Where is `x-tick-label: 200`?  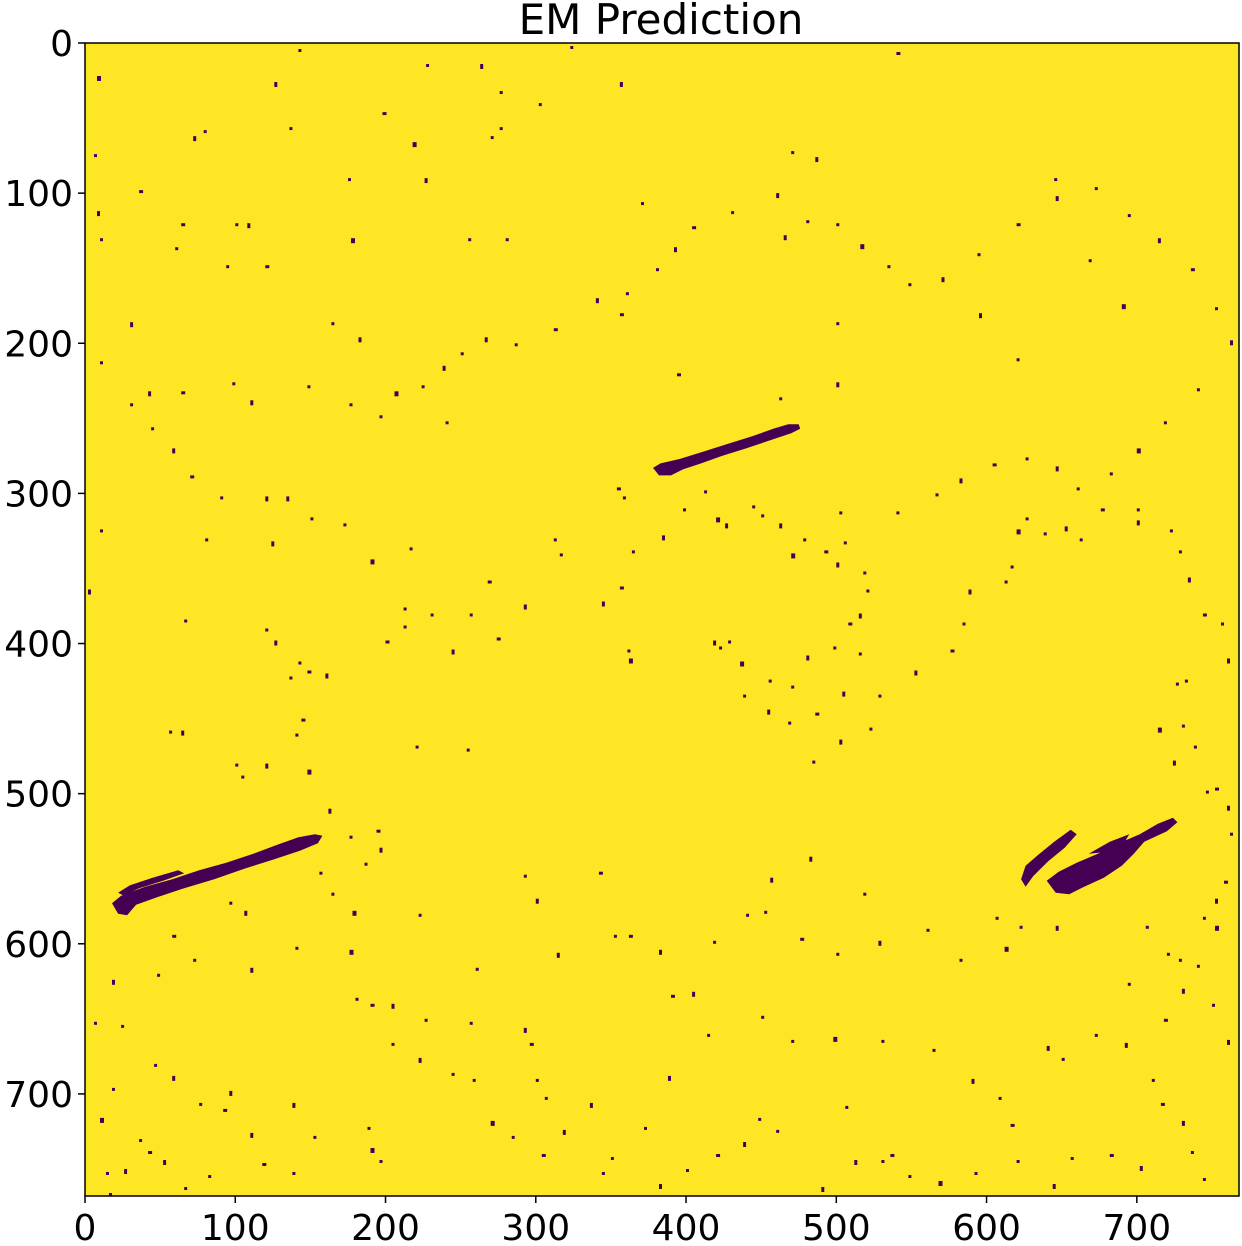
x-tick-label: 200 is located at coordinates (385, 1227).